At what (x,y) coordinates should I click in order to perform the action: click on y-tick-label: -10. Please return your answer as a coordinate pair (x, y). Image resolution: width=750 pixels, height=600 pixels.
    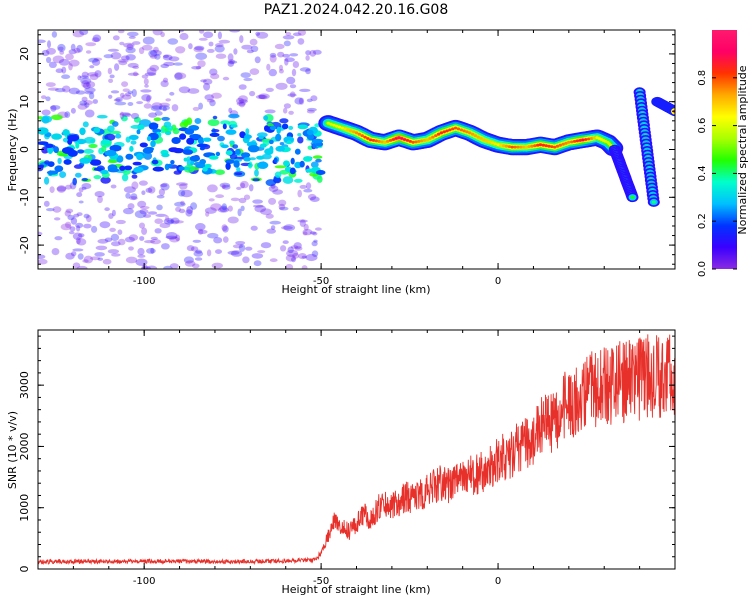
    Looking at the image, I should click on (24, 197).